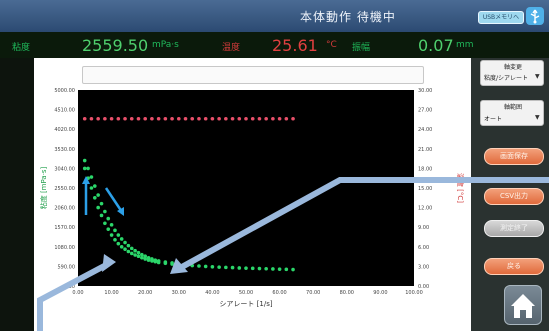 Image resolution: width=549 pixels, height=331 pixels. What do you see at coordinates (535, 16) in the screenshot?
I see `usb-icon` at bounding box center [535, 16].